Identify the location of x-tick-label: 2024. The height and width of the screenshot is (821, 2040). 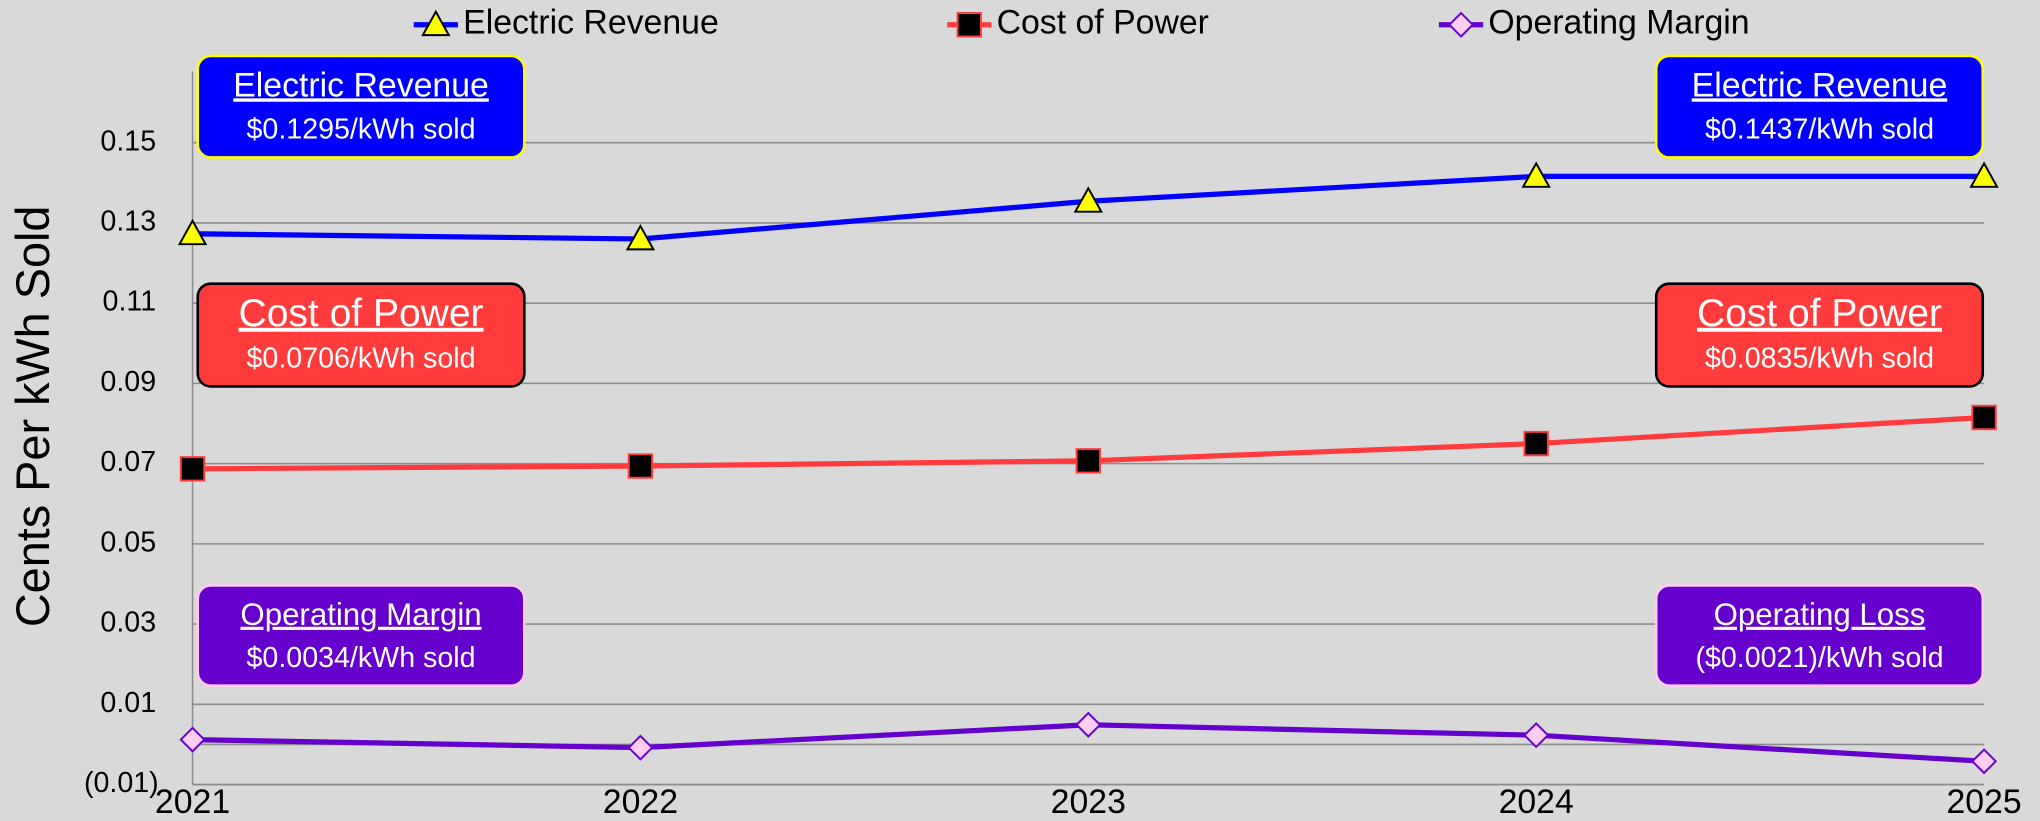
(1536, 802).